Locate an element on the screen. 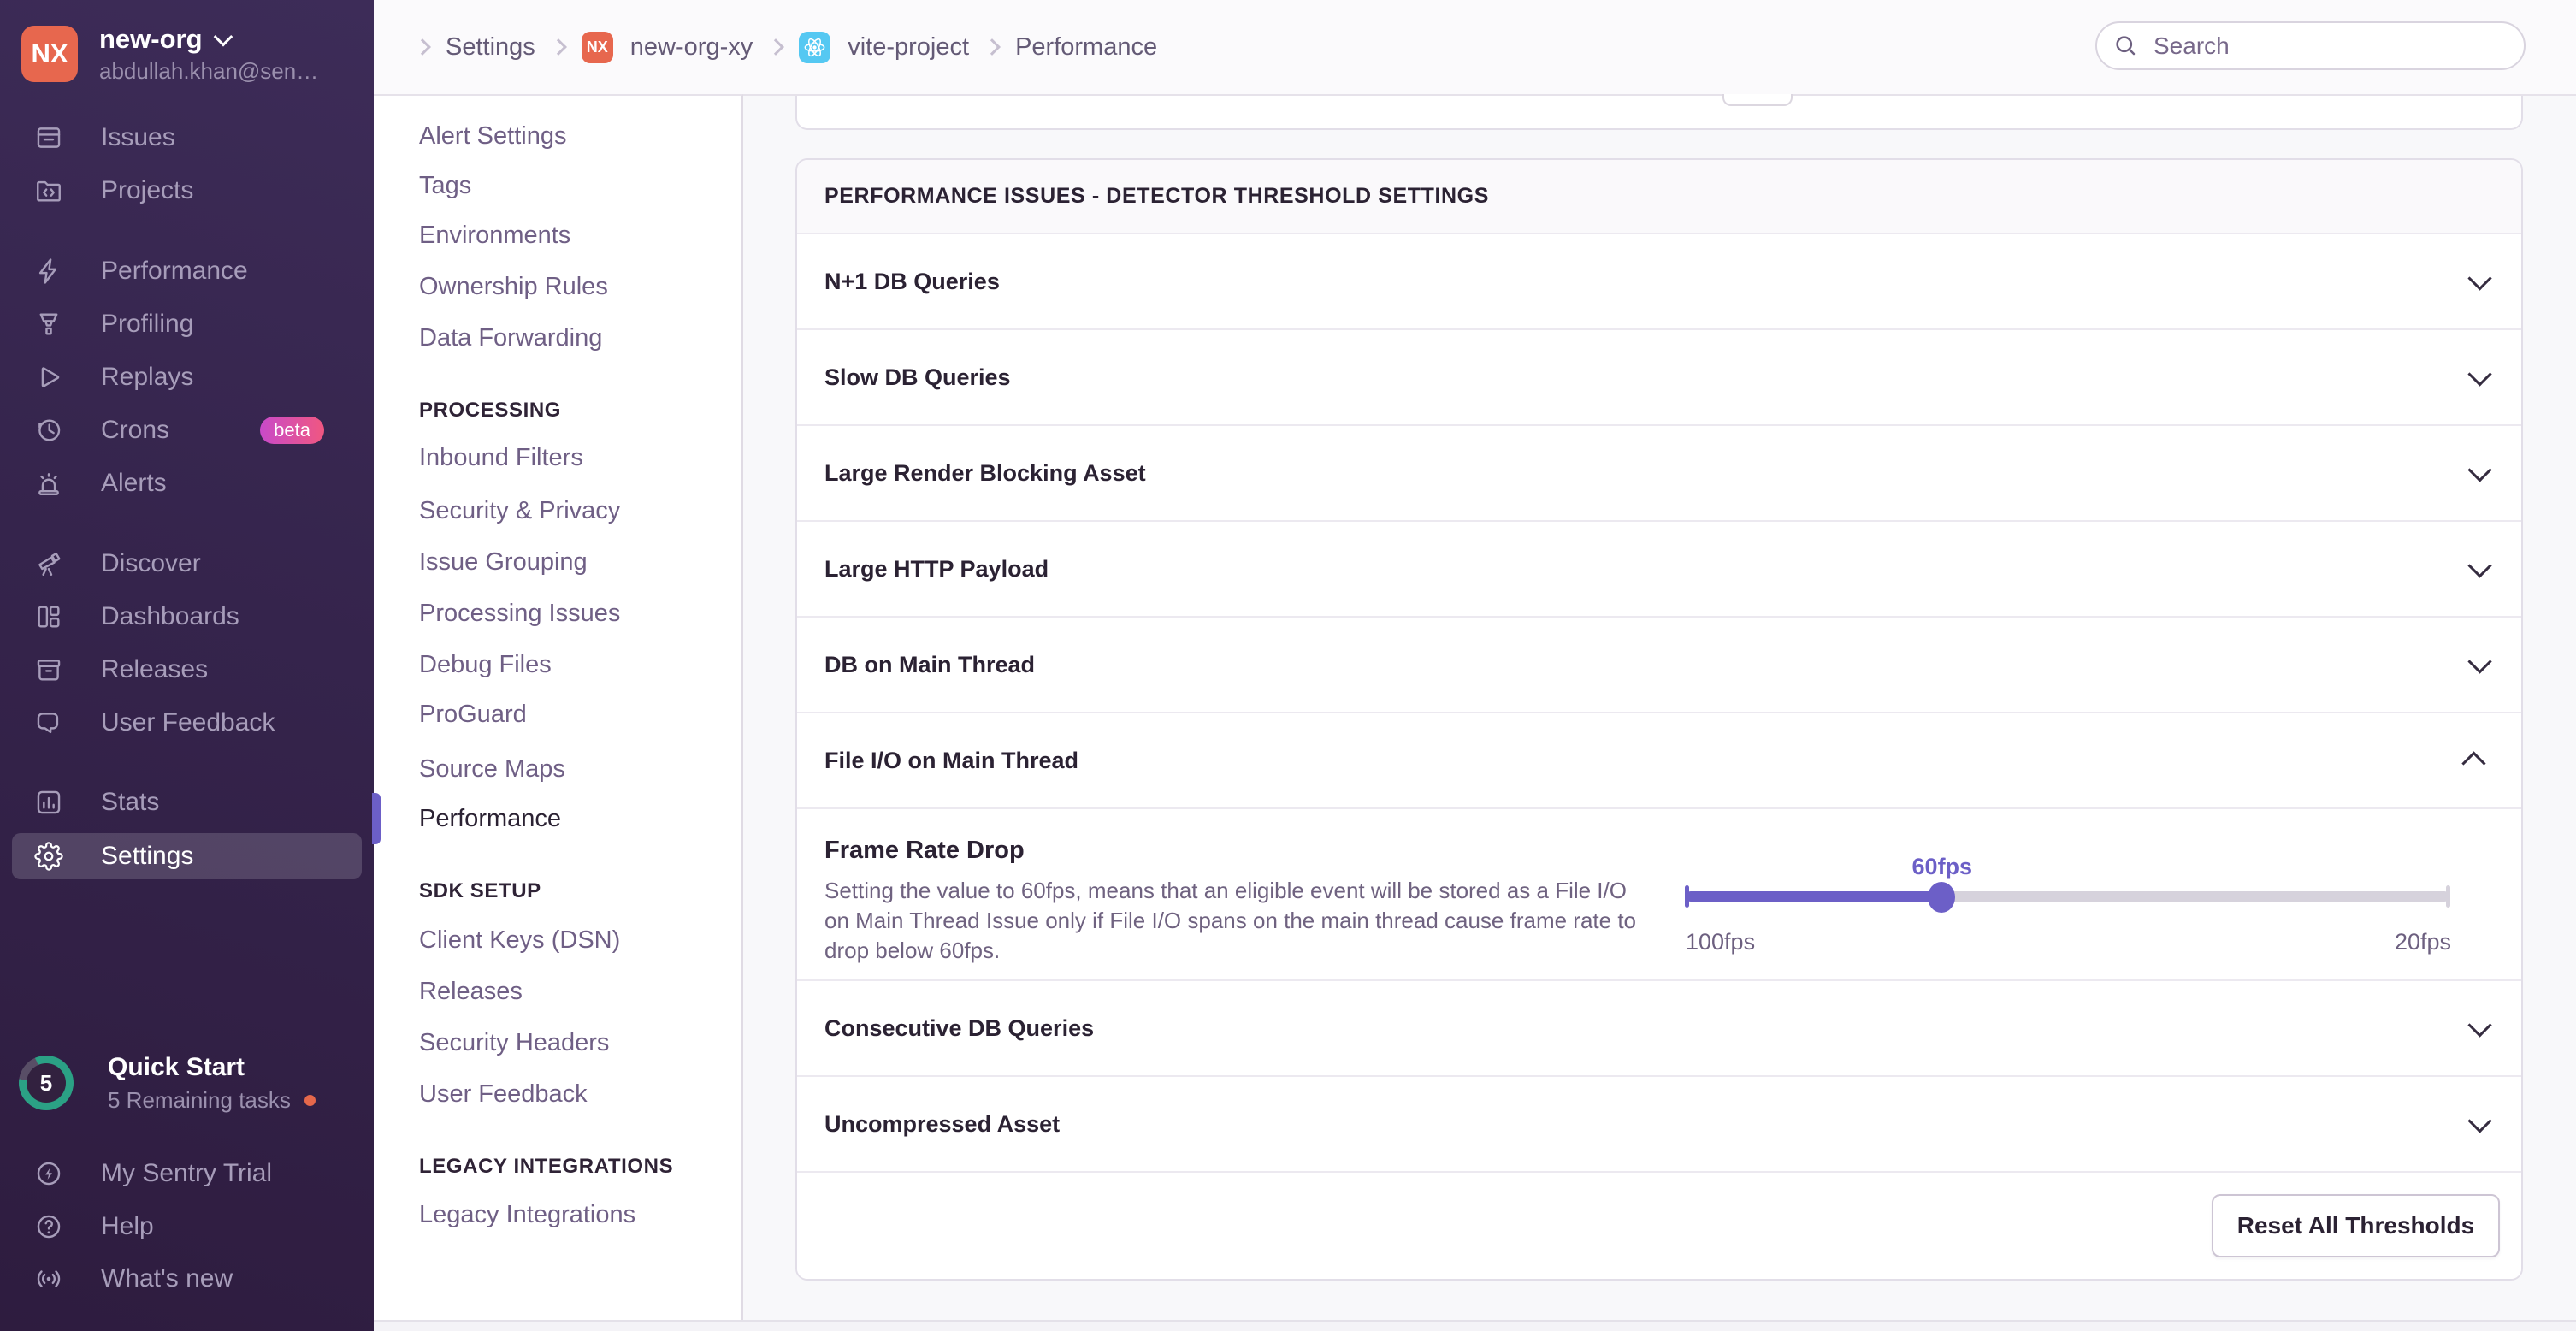 The width and height of the screenshot is (2576, 1331). settings-nav-item: Performance is located at coordinates (466, 819).